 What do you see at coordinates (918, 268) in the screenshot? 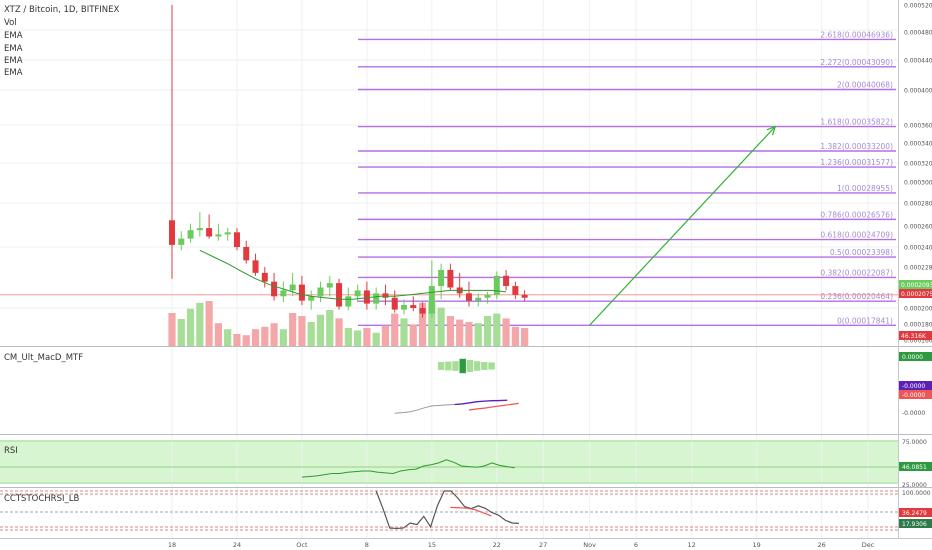
I see `price-tick: 0.00022800` at bounding box center [918, 268].